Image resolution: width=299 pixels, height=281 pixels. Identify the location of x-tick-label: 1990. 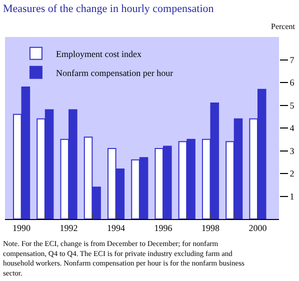
(22, 227).